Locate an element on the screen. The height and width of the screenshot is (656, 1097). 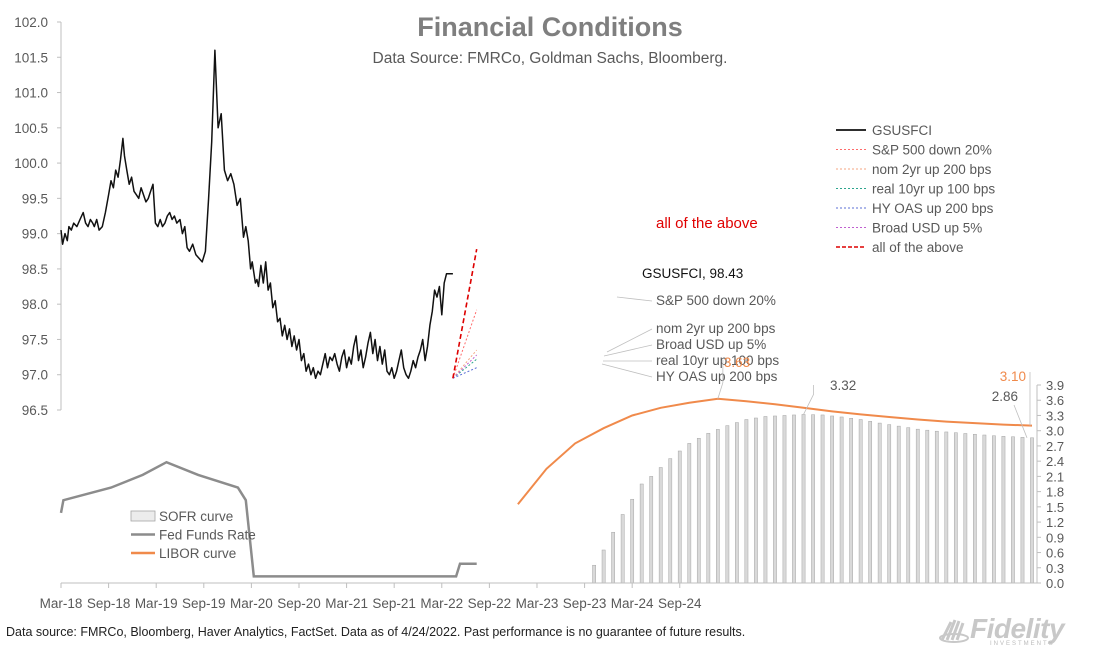
y-right-tick-label: 3.9 is located at coordinates (1055, 385).